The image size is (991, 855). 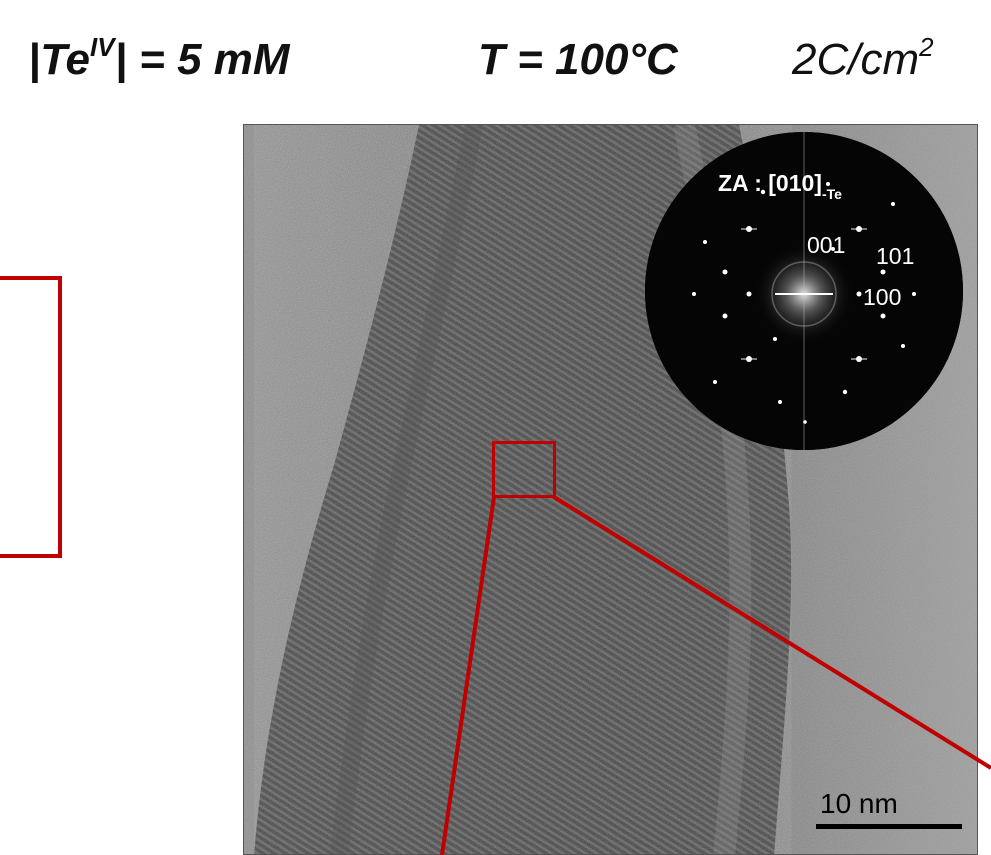 I want to click on region-of-interest-box, so click(x=524, y=469).